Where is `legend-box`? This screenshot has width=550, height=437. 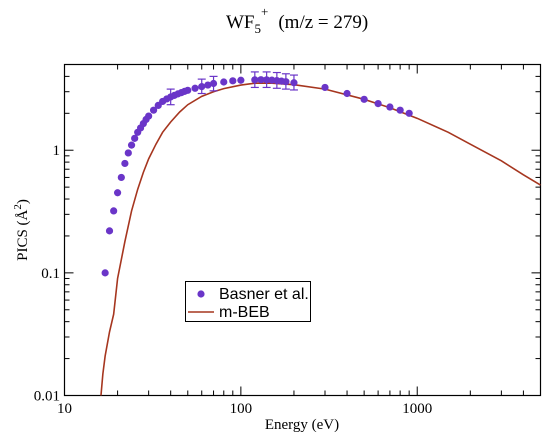 legend-box is located at coordinates (248, 301).